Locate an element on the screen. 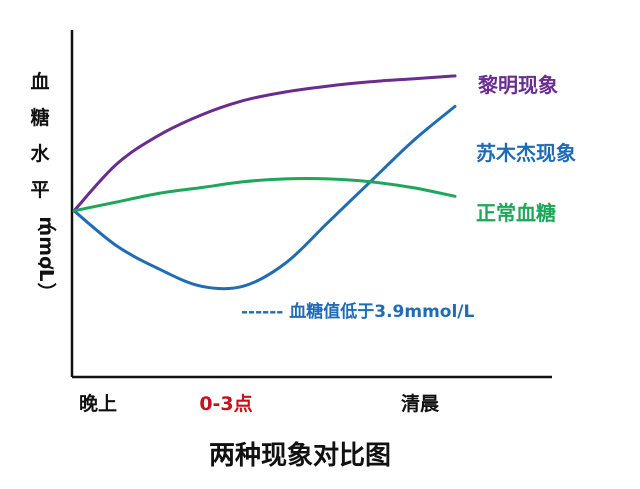 The height and width of the screenshot is (489, 640). annotation-low-glucose: ------ 血糖值低于3.9mmol/L is located at coordinates (358, 311).